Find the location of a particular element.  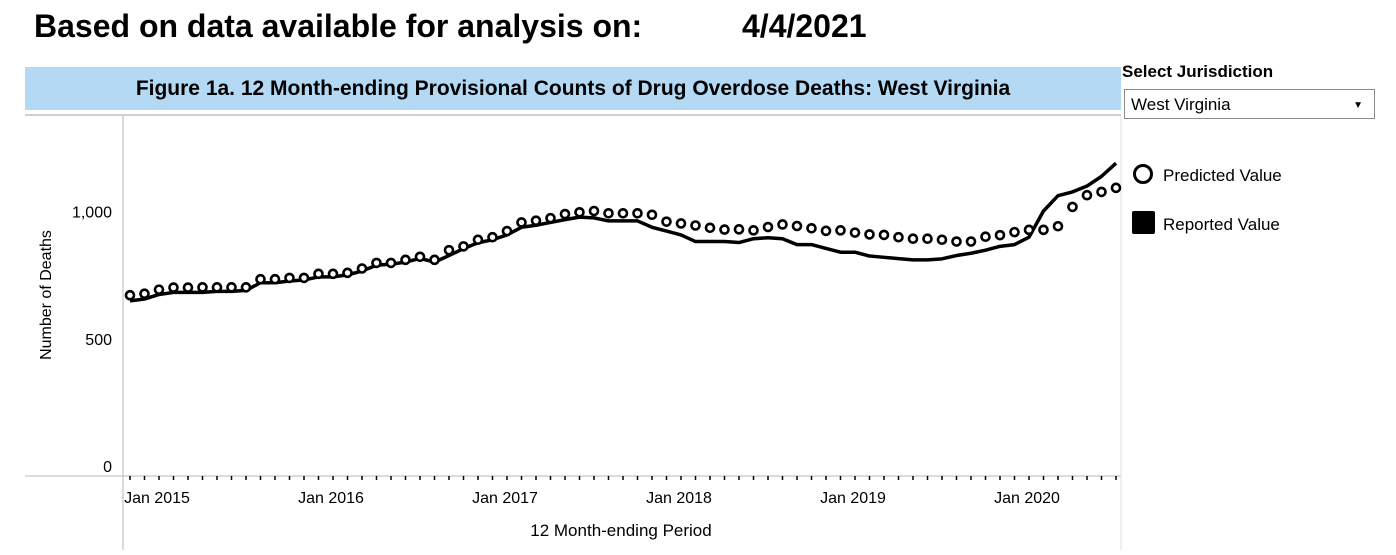

filled-square-icon is located at coordinates (1143, 222).